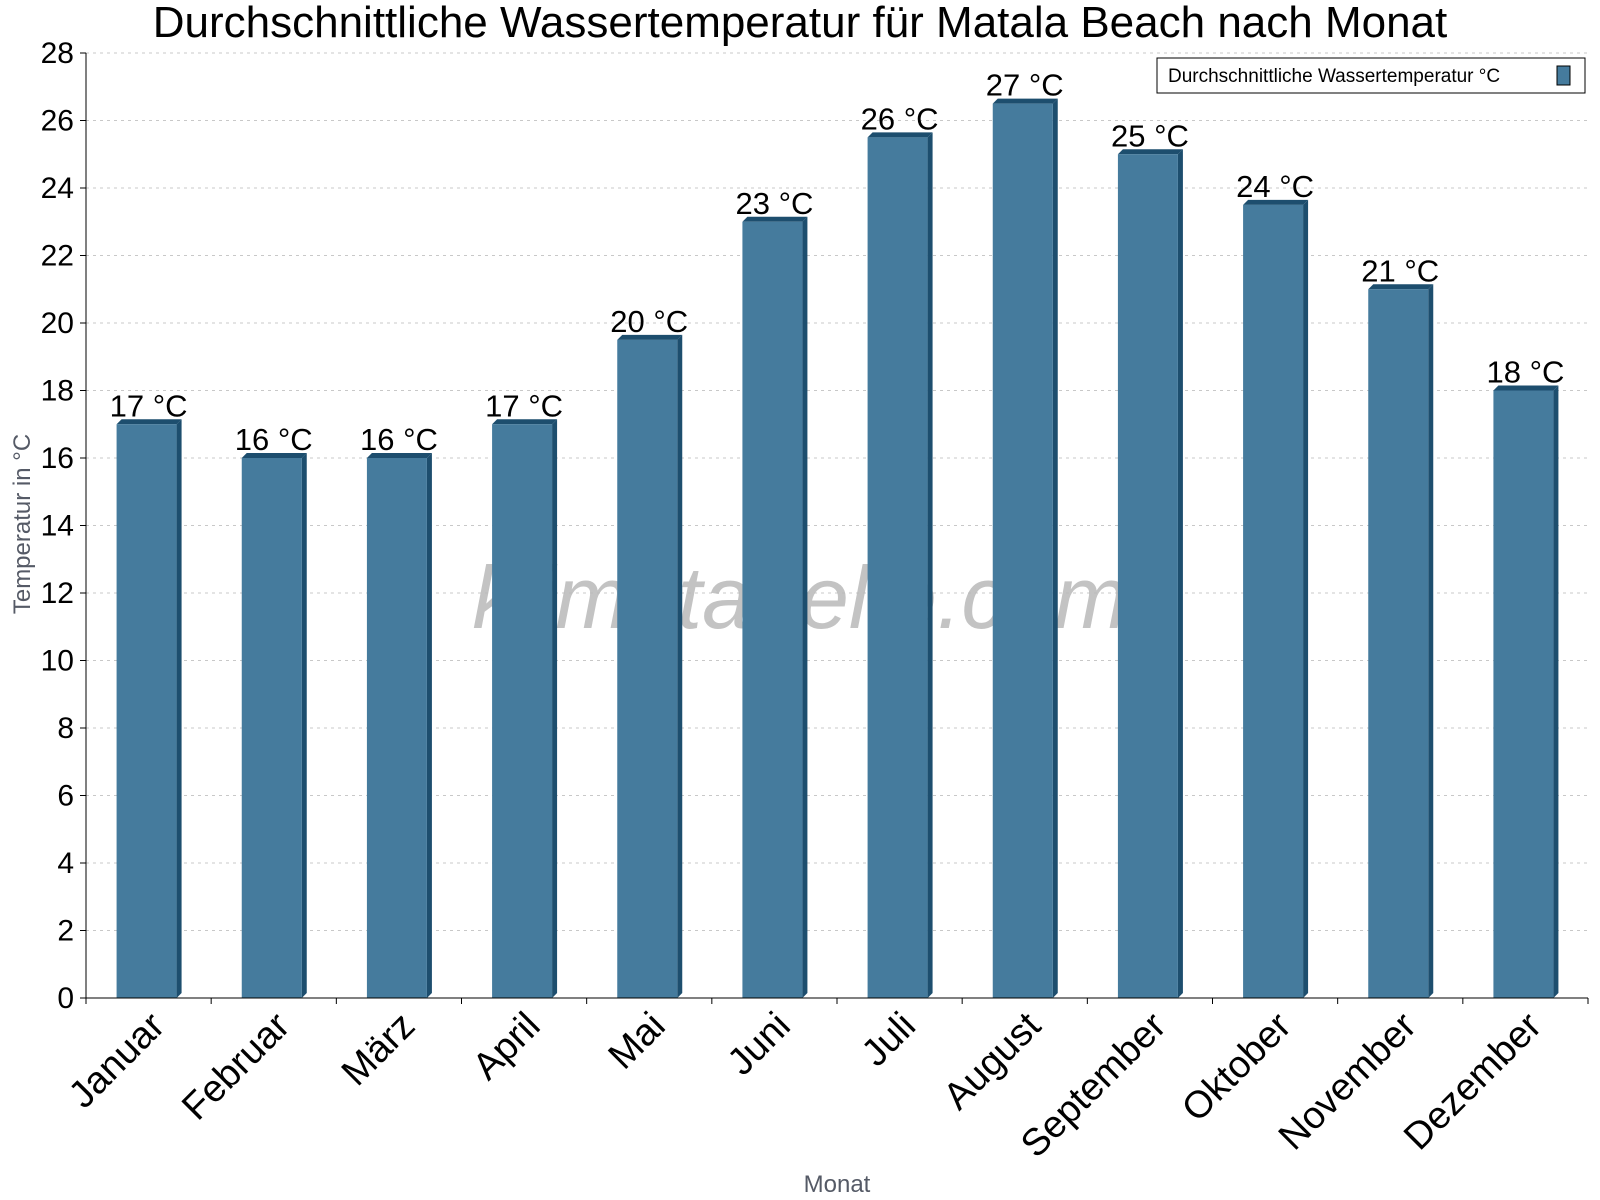 The width and height of the screenshot is (1600, 1200). I want to click on y-tick-label: 2, so click(65, 931).